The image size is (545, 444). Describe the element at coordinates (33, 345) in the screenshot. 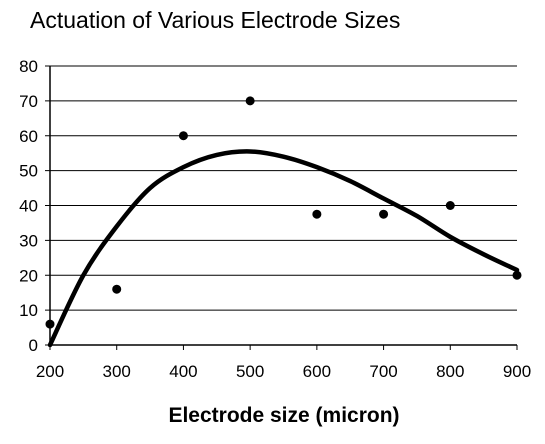

I see `y-tick-label: 0` at that location.